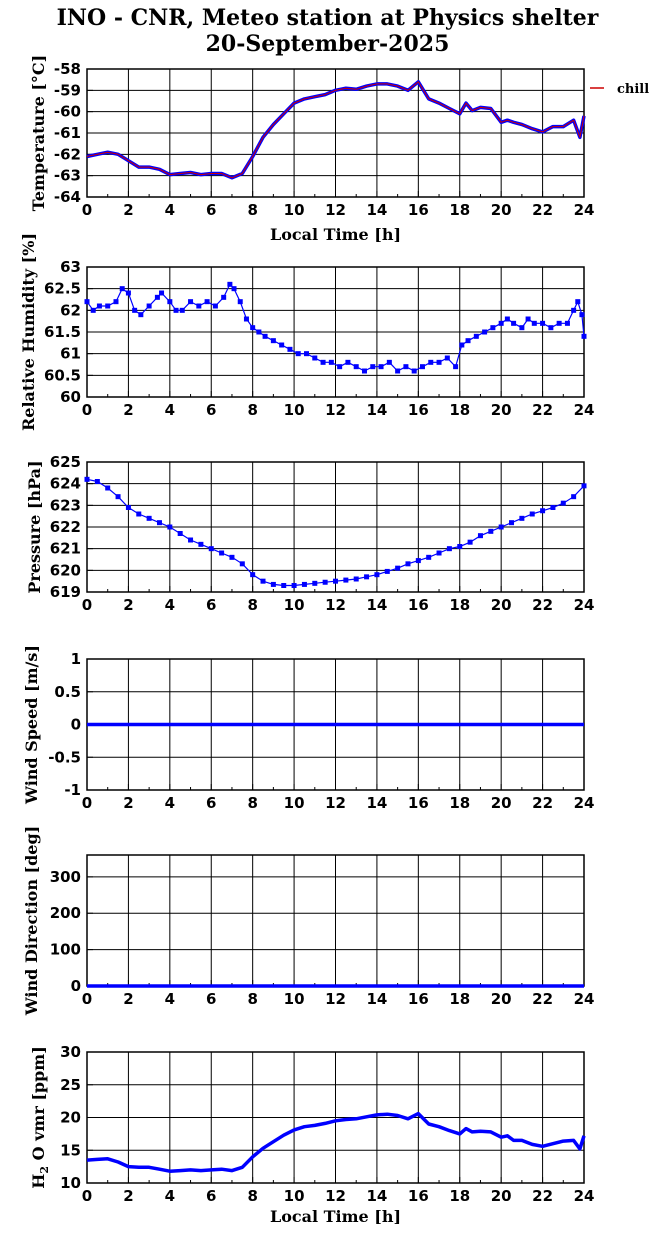  Describe the element at coordinates (335, 999) in the screenshot. I see `panel5-xtick-label: 12` at that location.